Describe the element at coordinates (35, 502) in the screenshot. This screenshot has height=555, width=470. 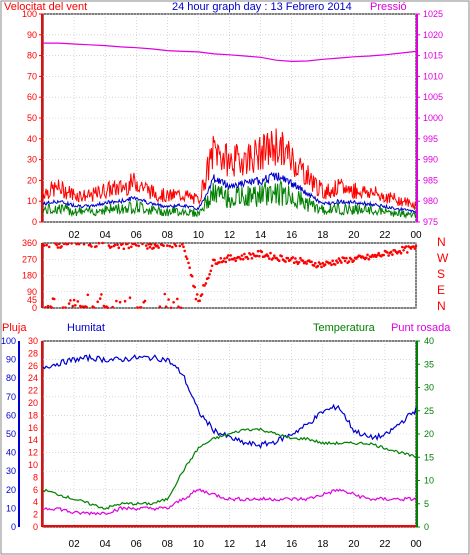
I see `rain-y-tick-4: 4` at that location.